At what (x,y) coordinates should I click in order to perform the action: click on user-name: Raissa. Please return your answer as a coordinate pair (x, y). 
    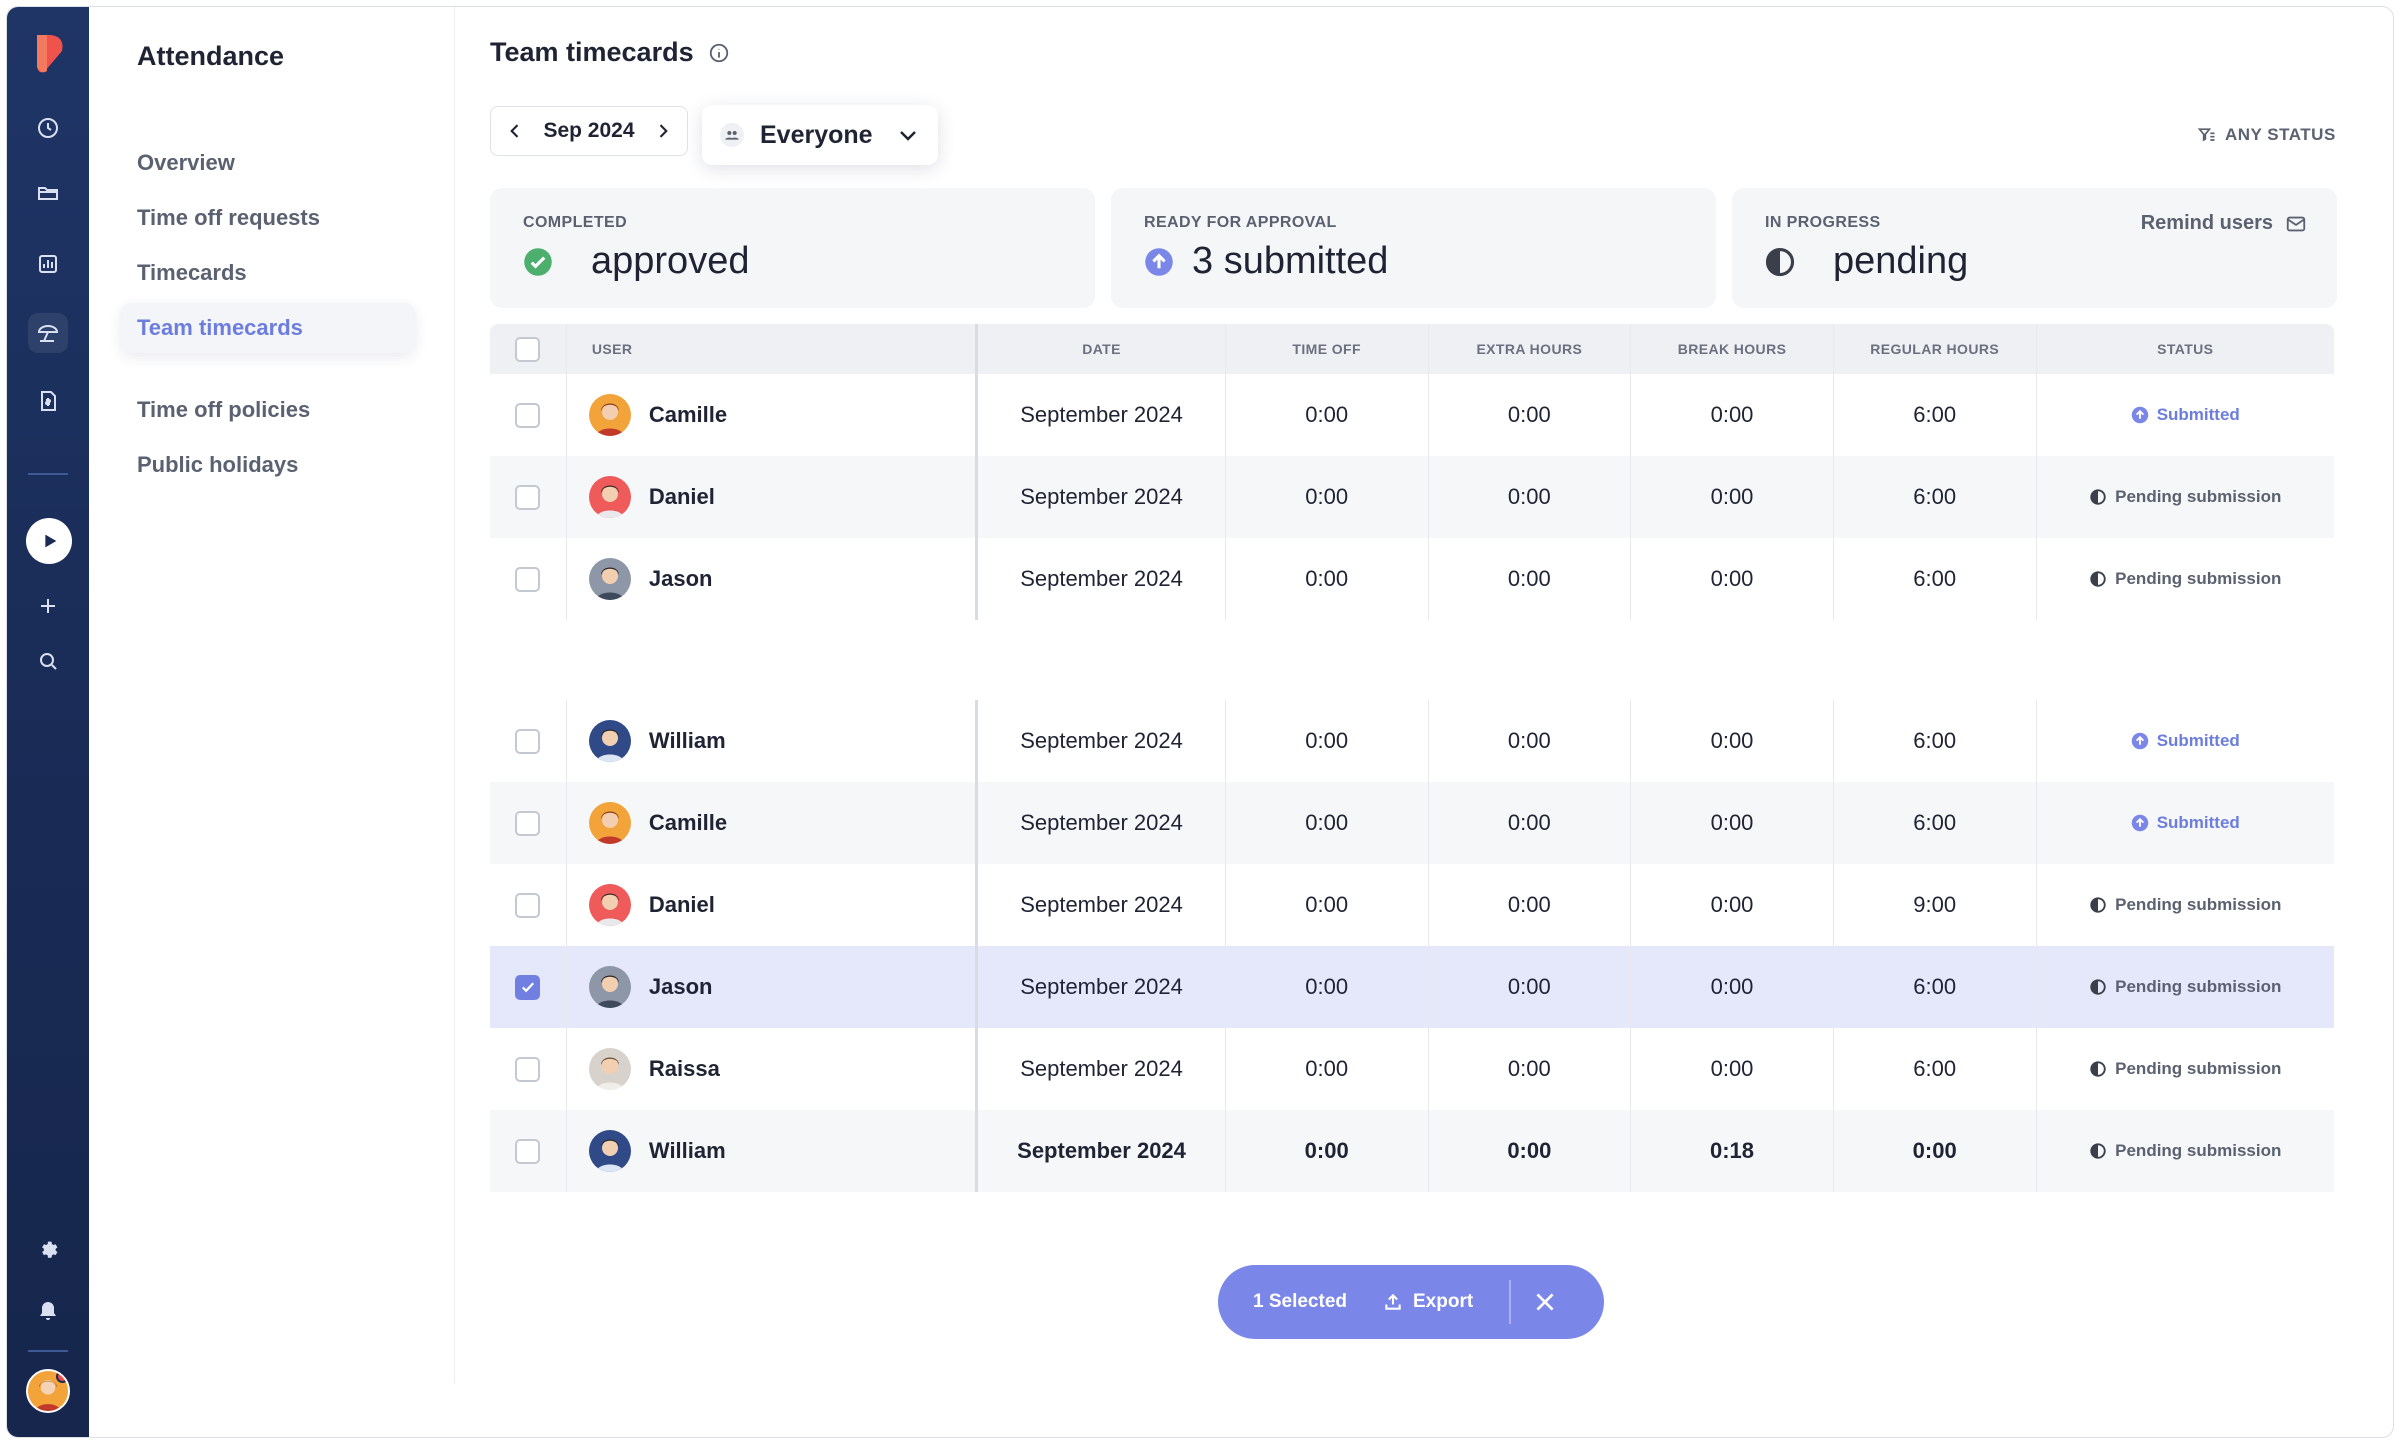
    Looking at the image, I should click on (684, 1068).